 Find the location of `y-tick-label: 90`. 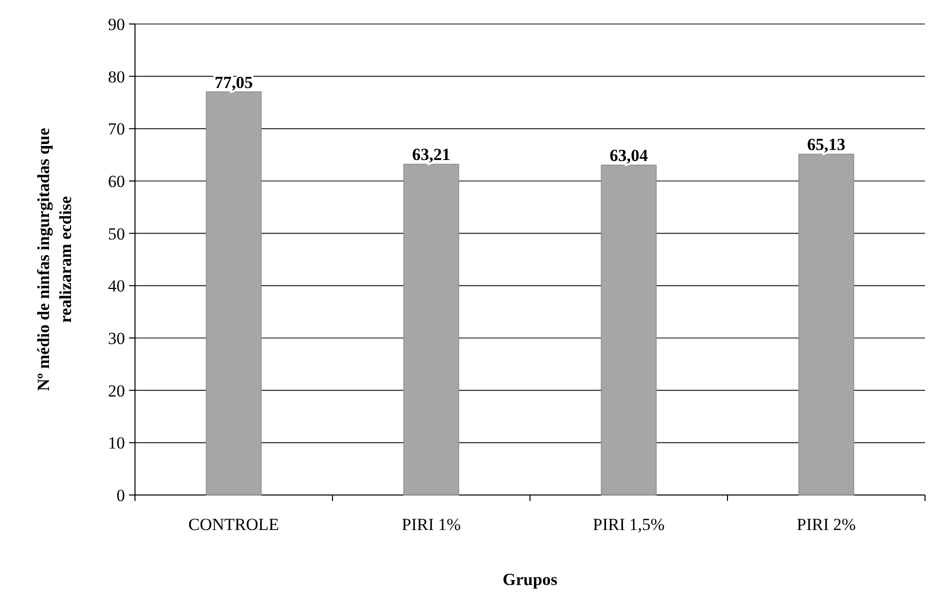

y-tick-label: 90 is located at coordinates (116, 24).